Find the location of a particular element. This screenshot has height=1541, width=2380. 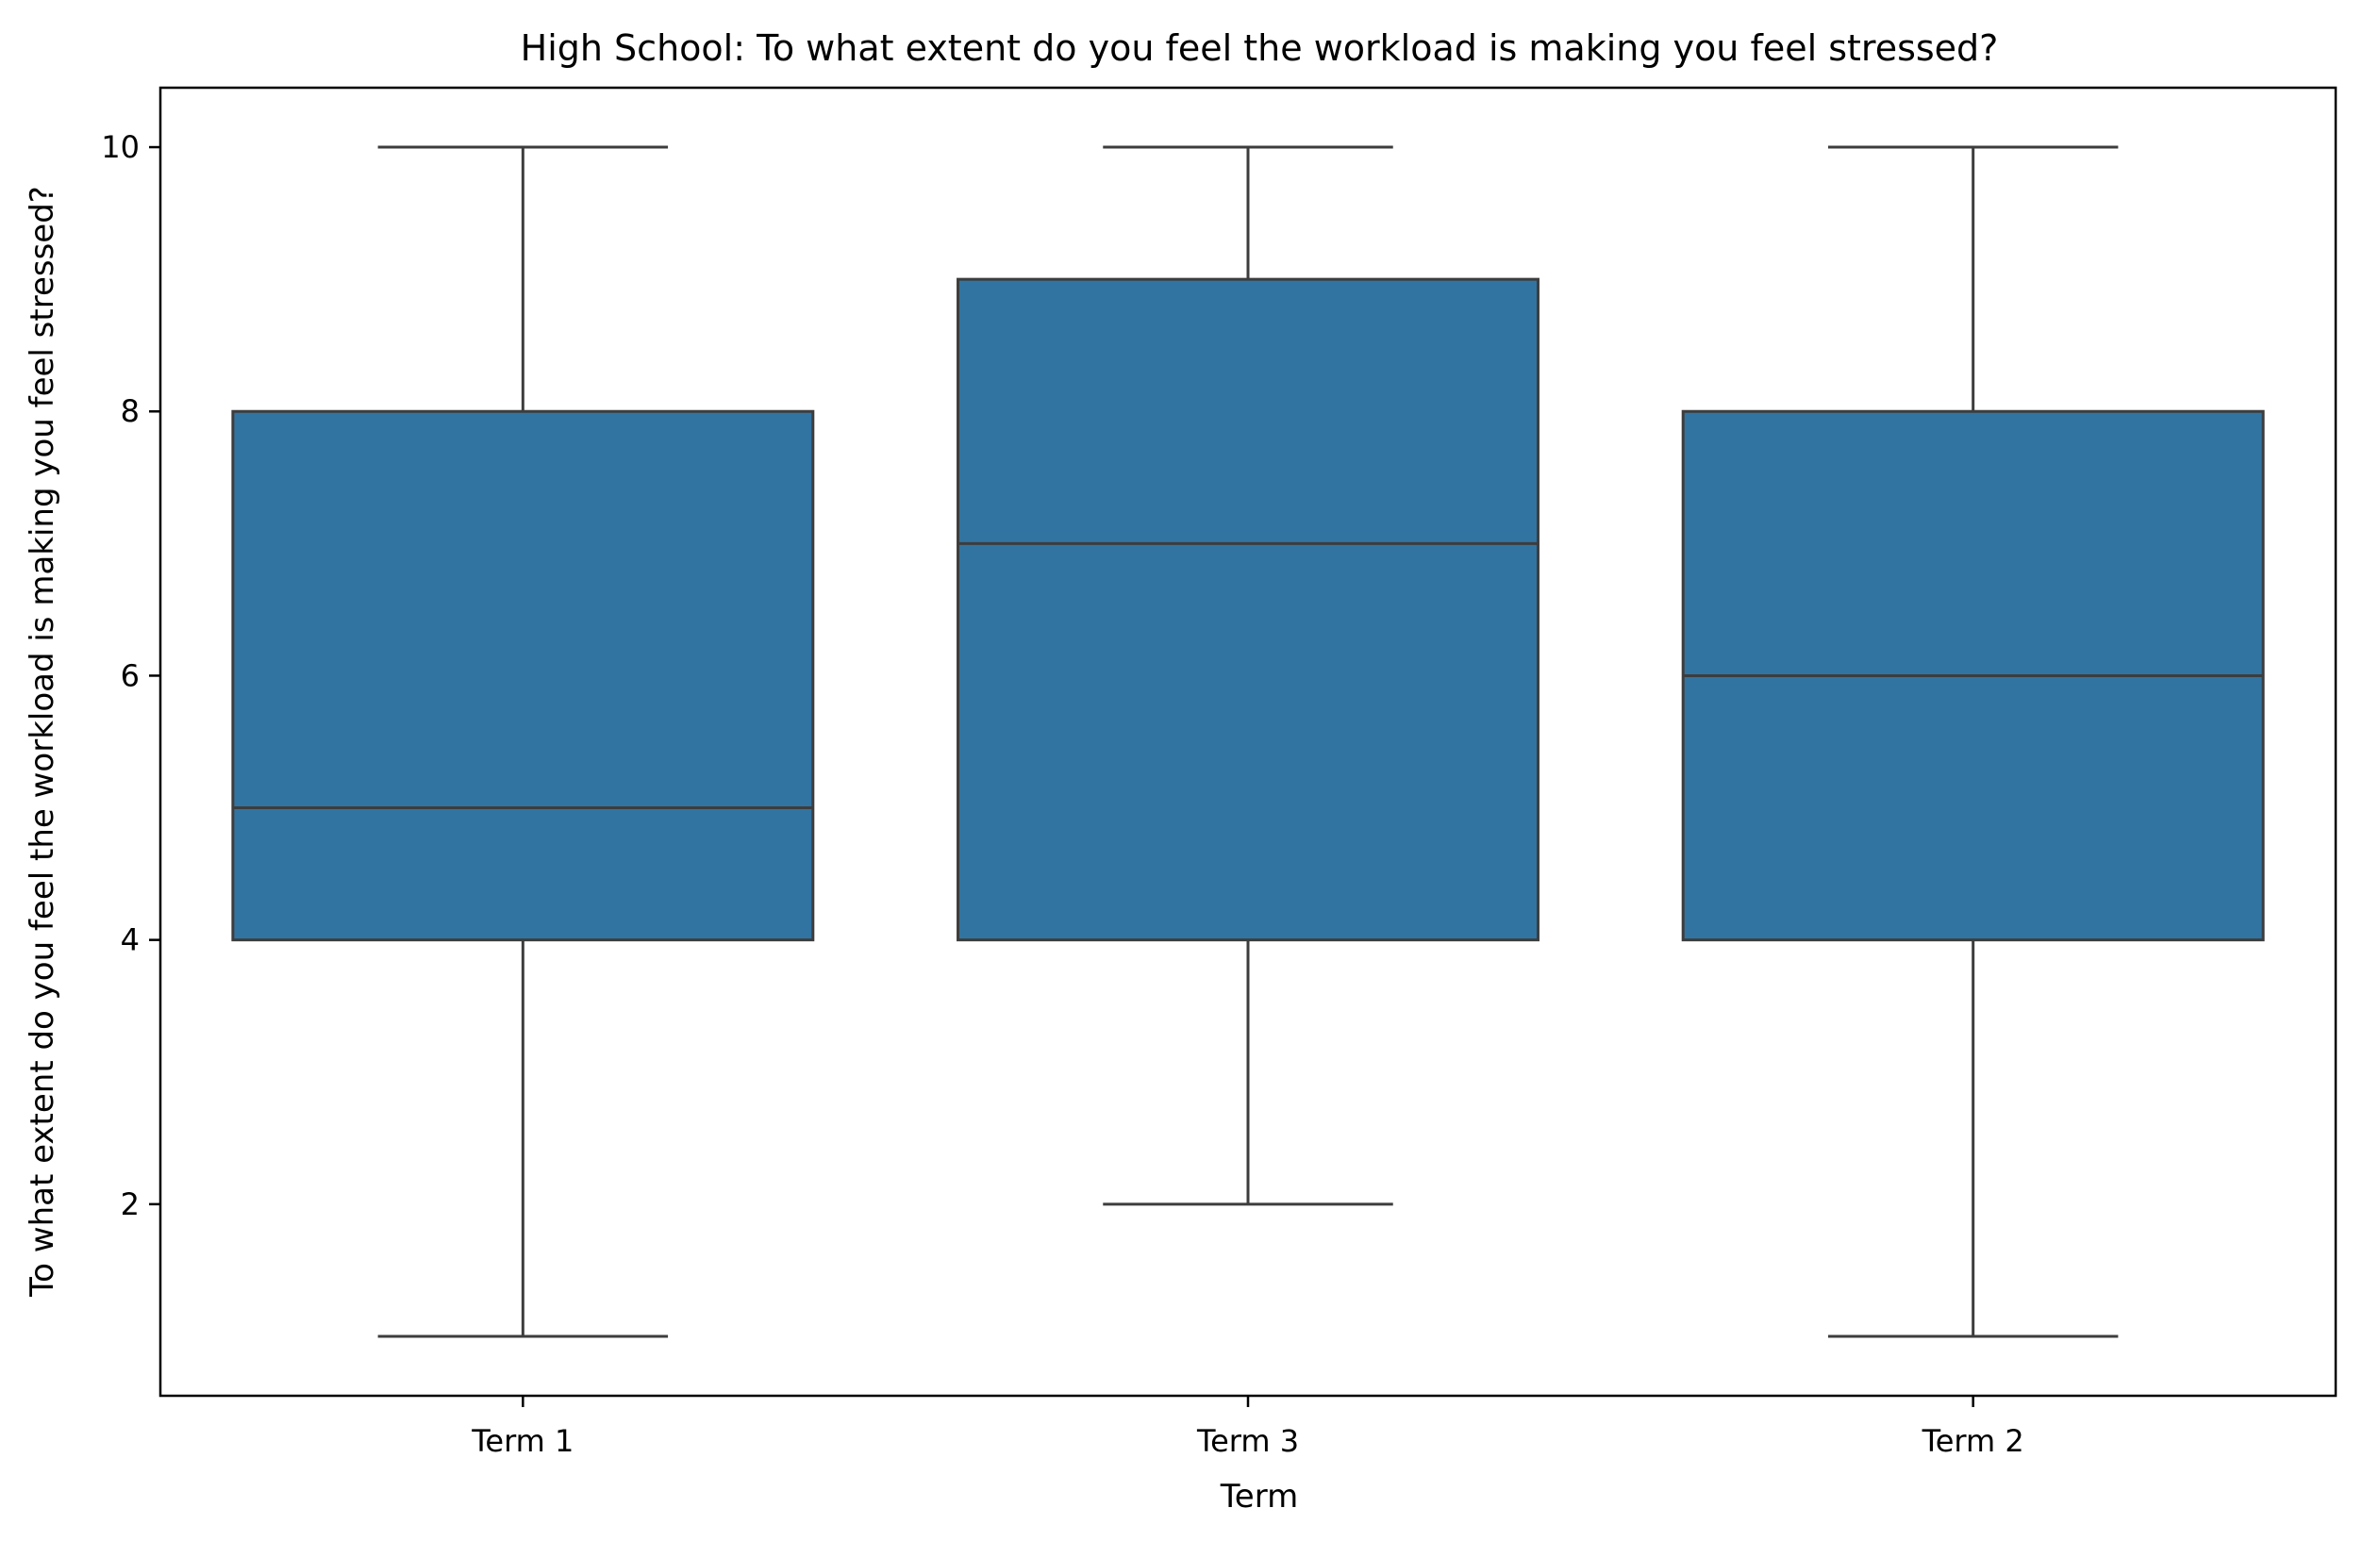

x-tick-label: Term 1 is located at coordinates (522, 1441).